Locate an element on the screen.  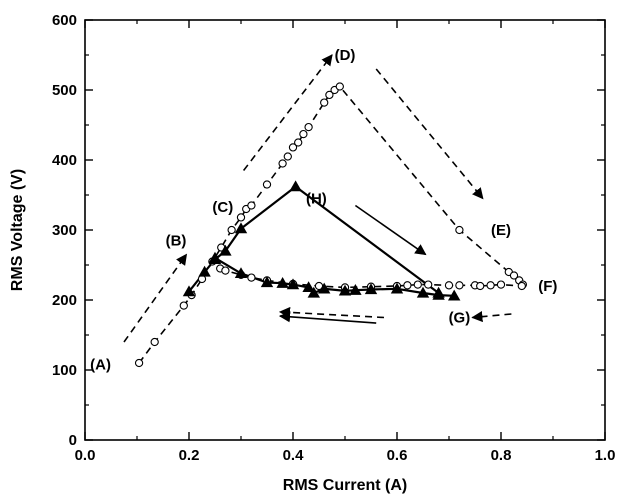
series-1-line is located at coordinates (370, 278).